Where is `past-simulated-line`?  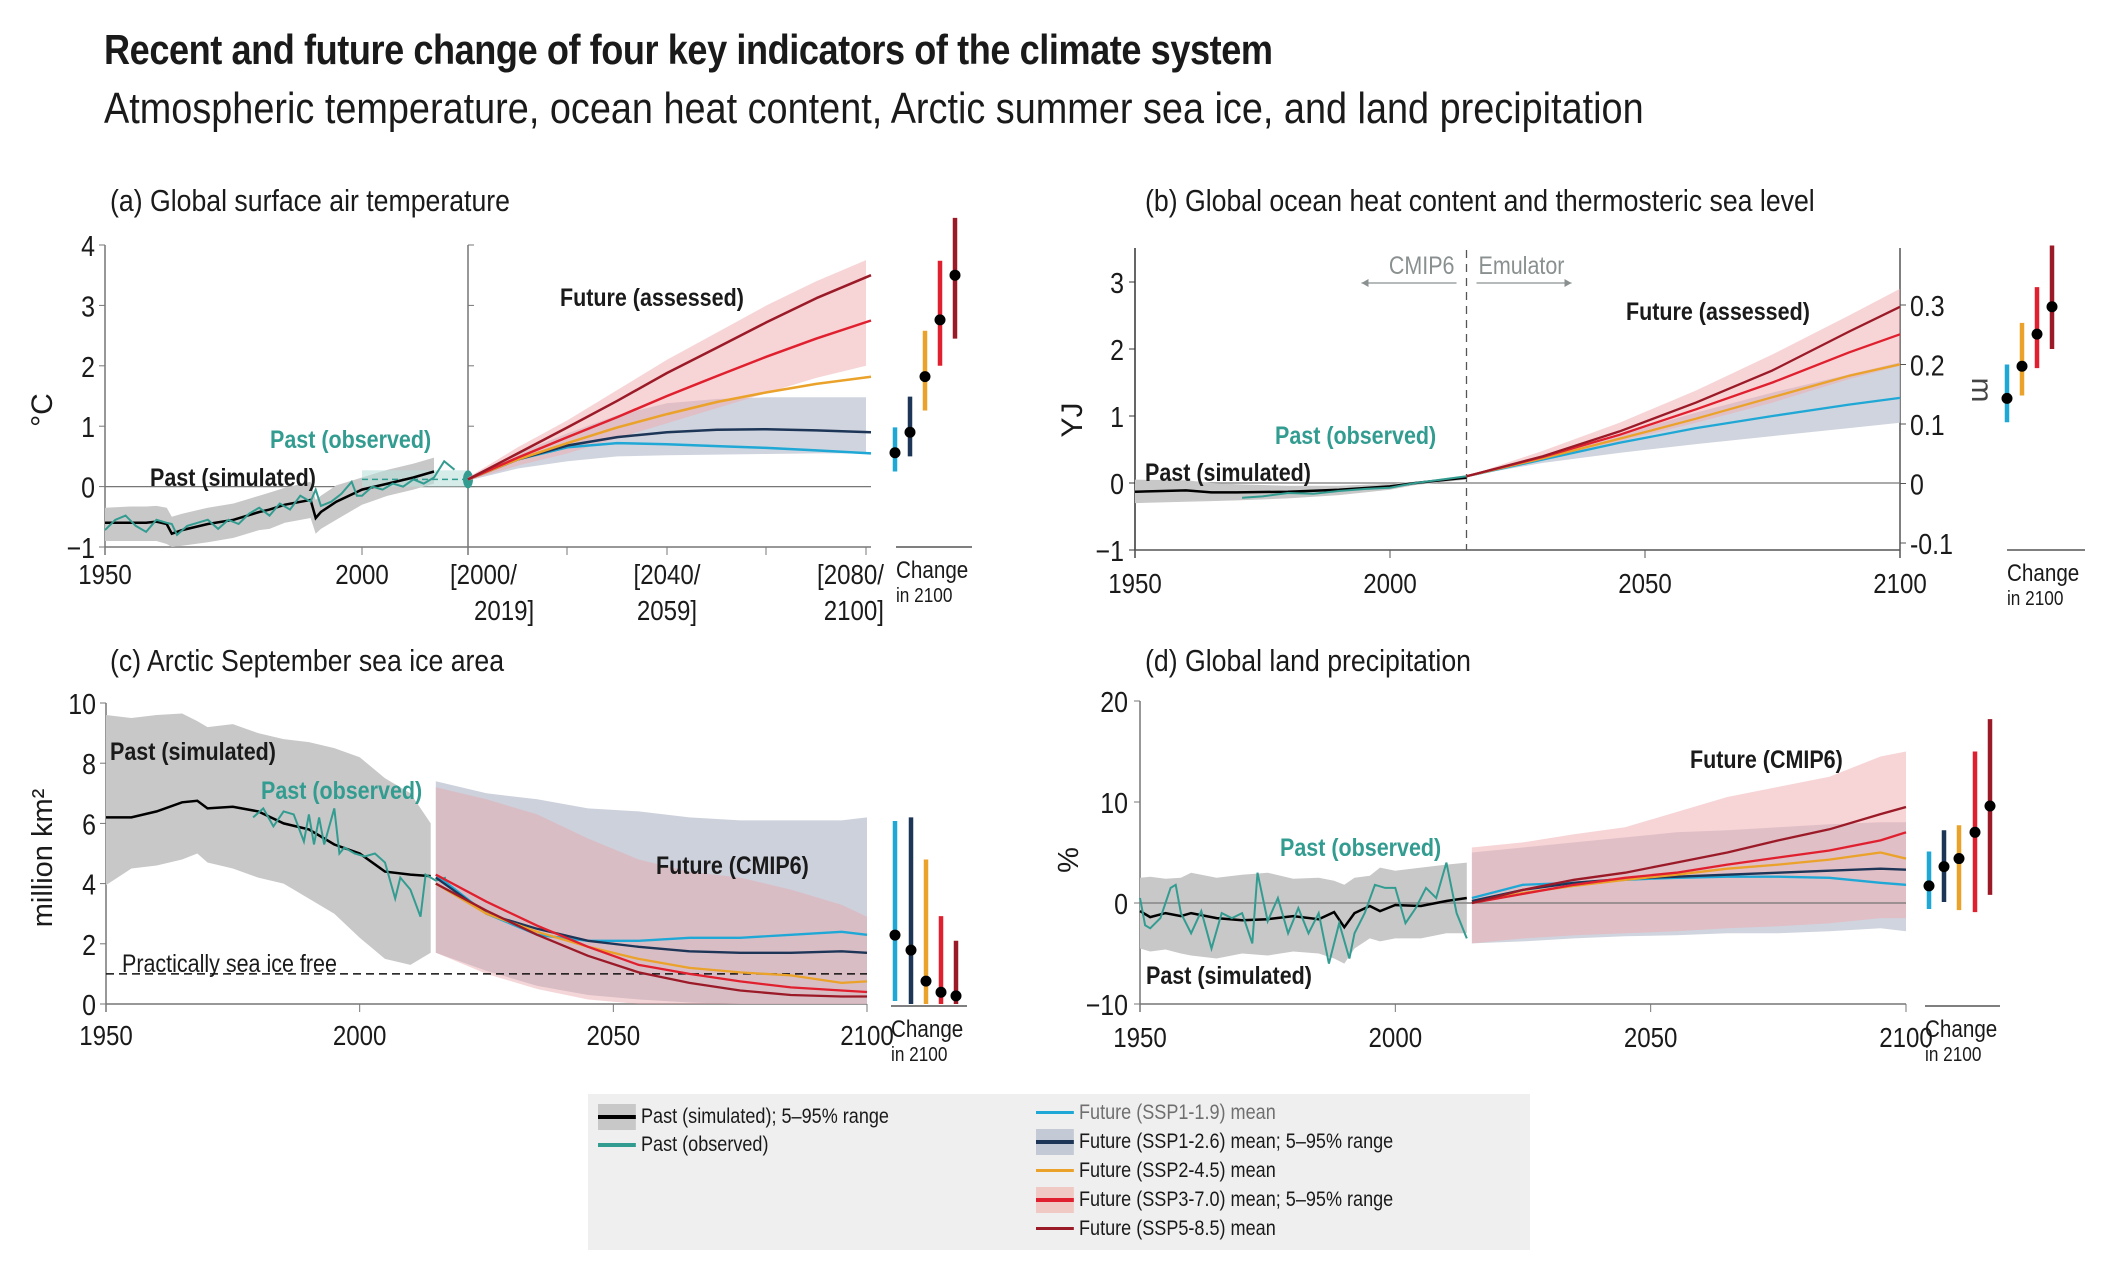
past-simulated-line is located at coordinates (1303, 913).